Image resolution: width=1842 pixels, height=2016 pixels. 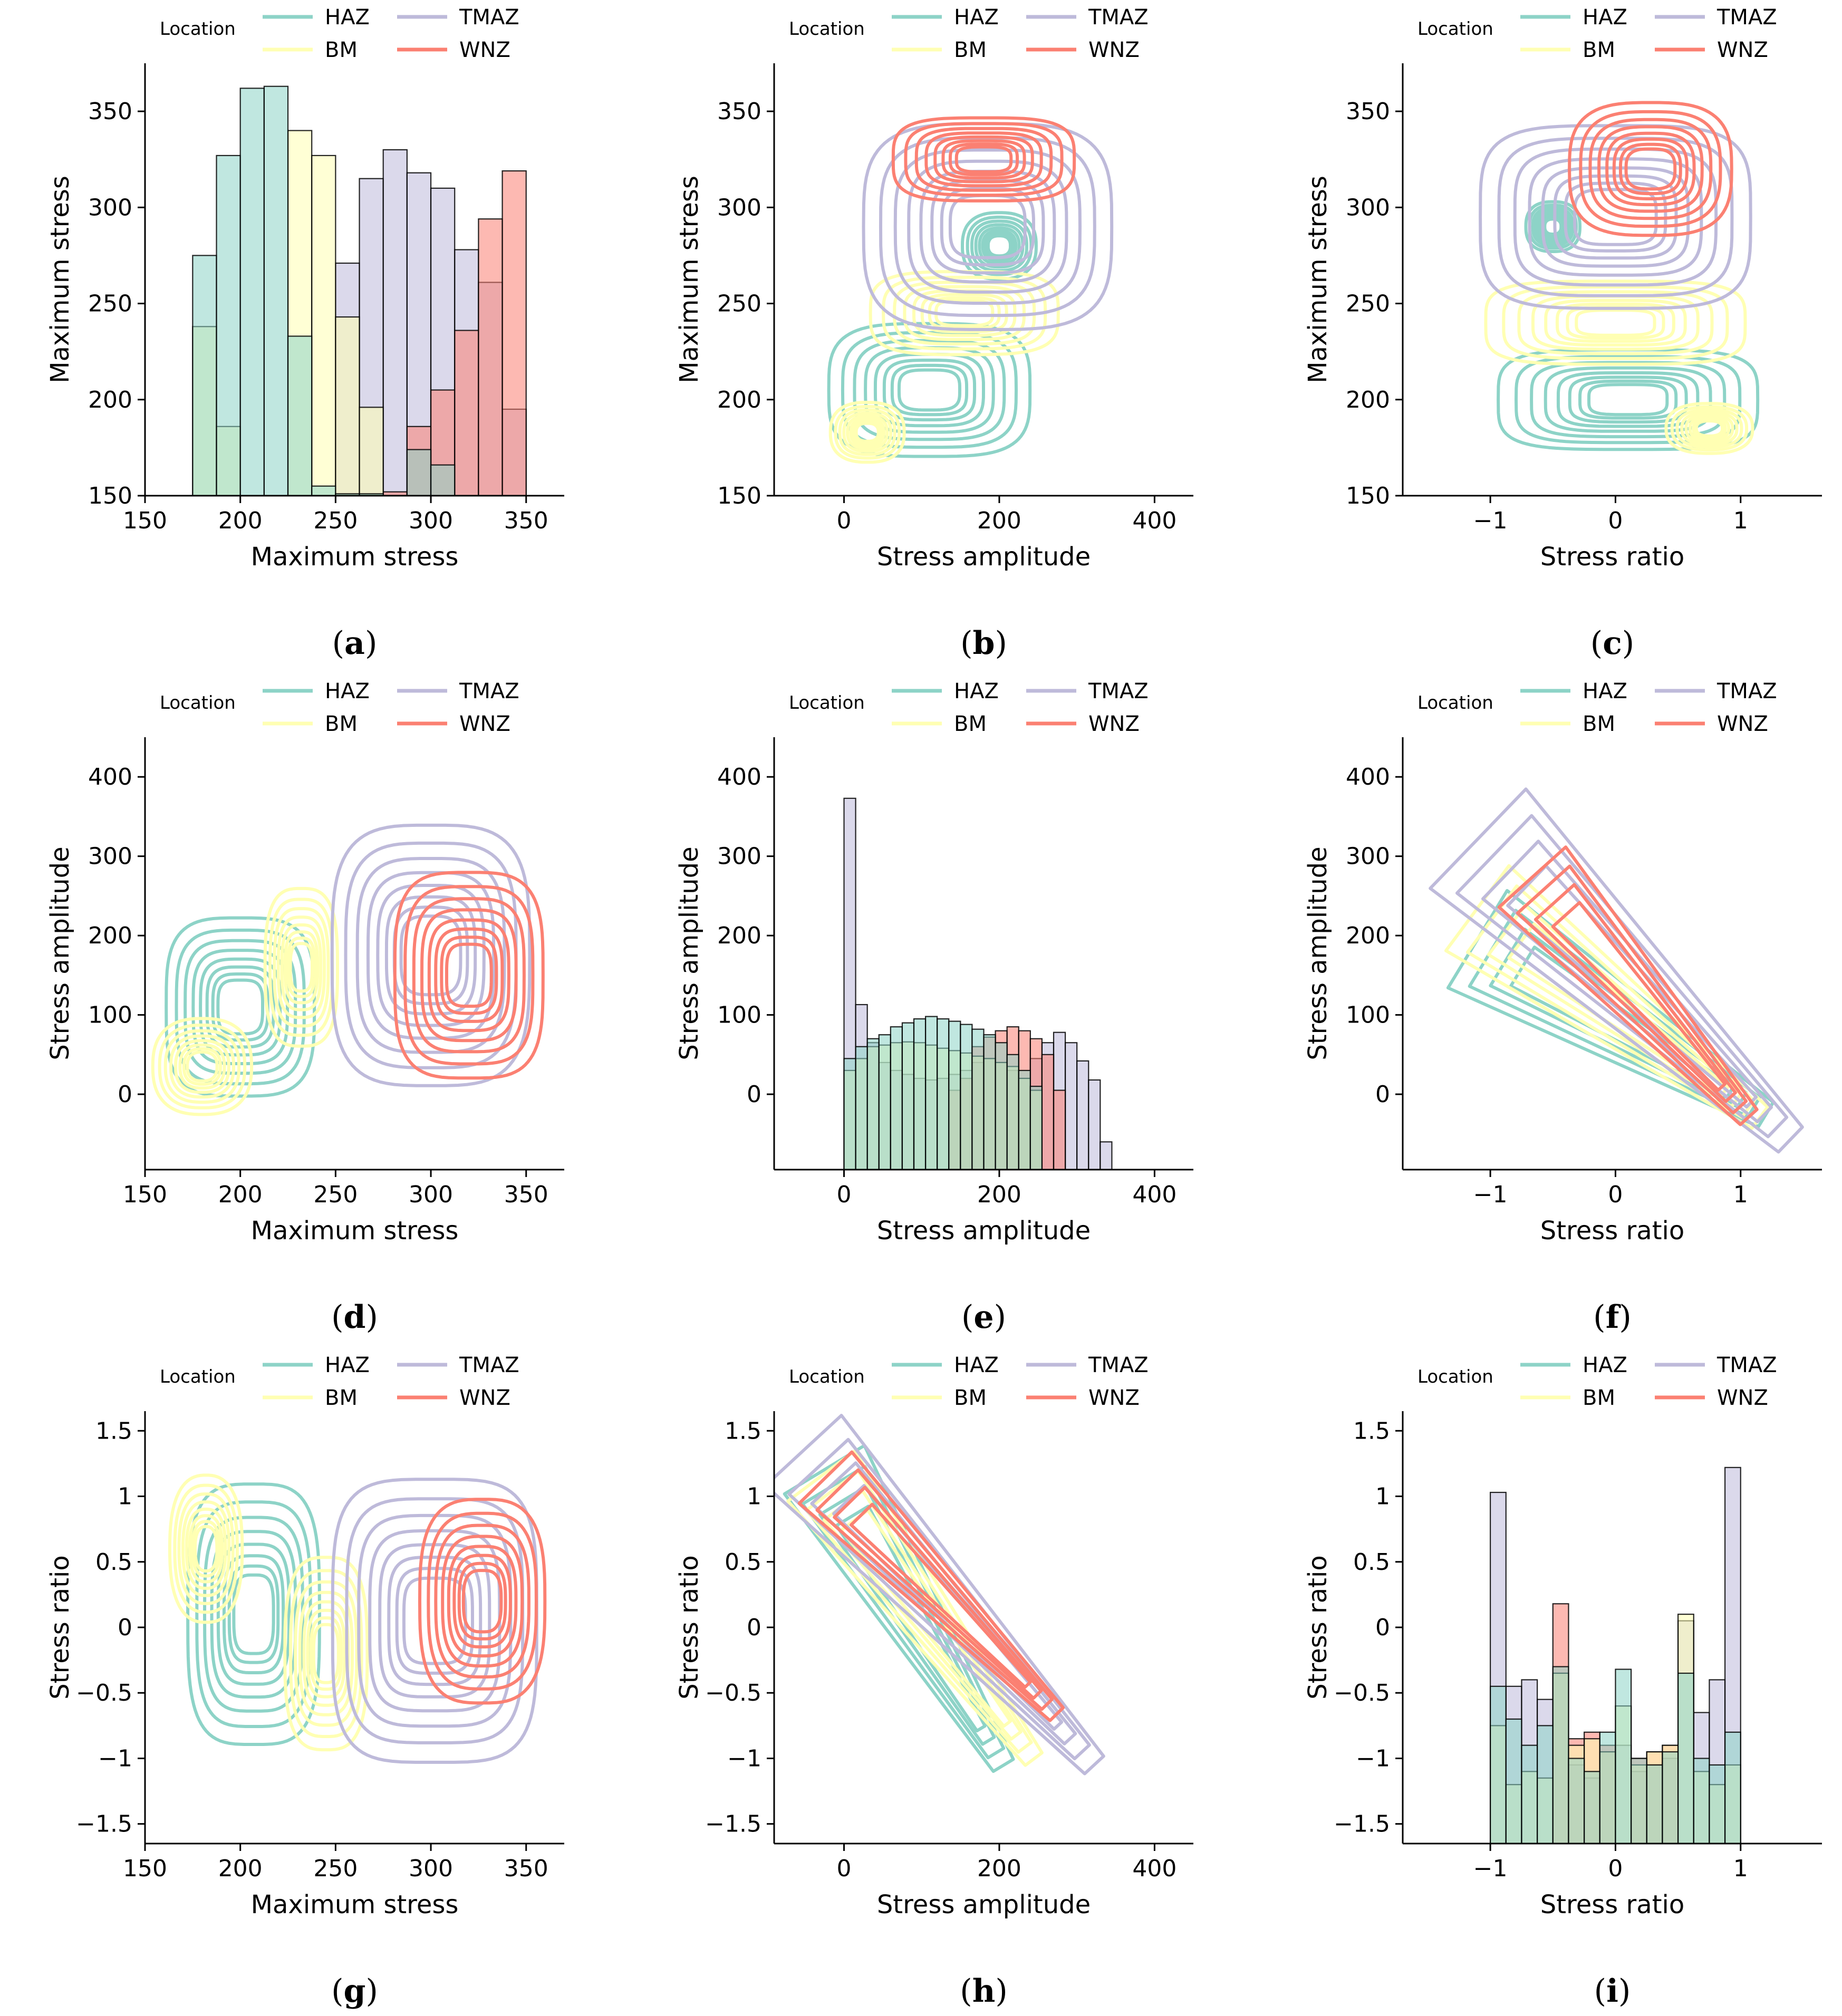 What do you see at coordinates (754, 1627) in the screenshot?
I see `y-tick-label: 0` at bounding box center [754, 1627].